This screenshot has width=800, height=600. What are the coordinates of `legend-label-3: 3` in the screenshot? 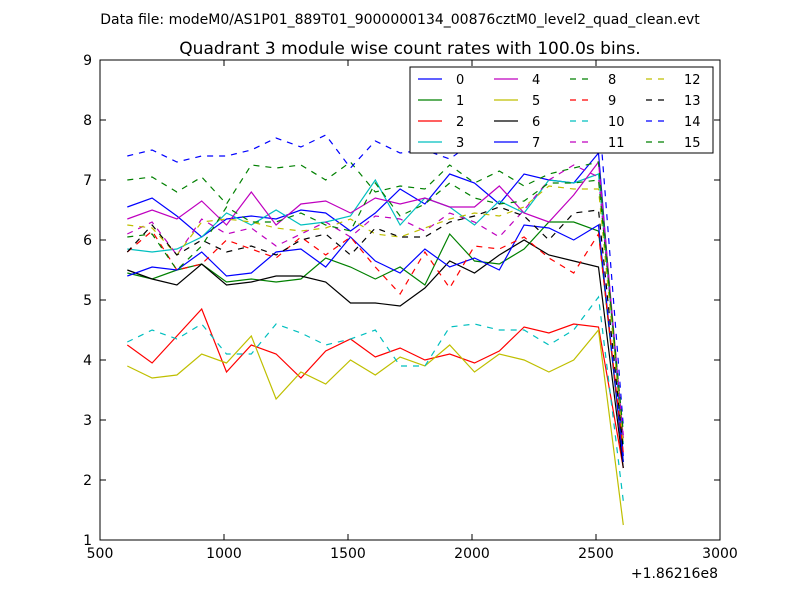 It's located at (460, 143).